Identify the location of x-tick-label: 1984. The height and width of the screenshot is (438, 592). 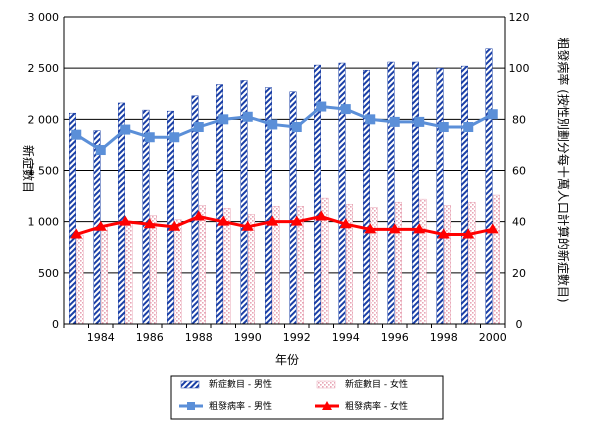
(101, 337).